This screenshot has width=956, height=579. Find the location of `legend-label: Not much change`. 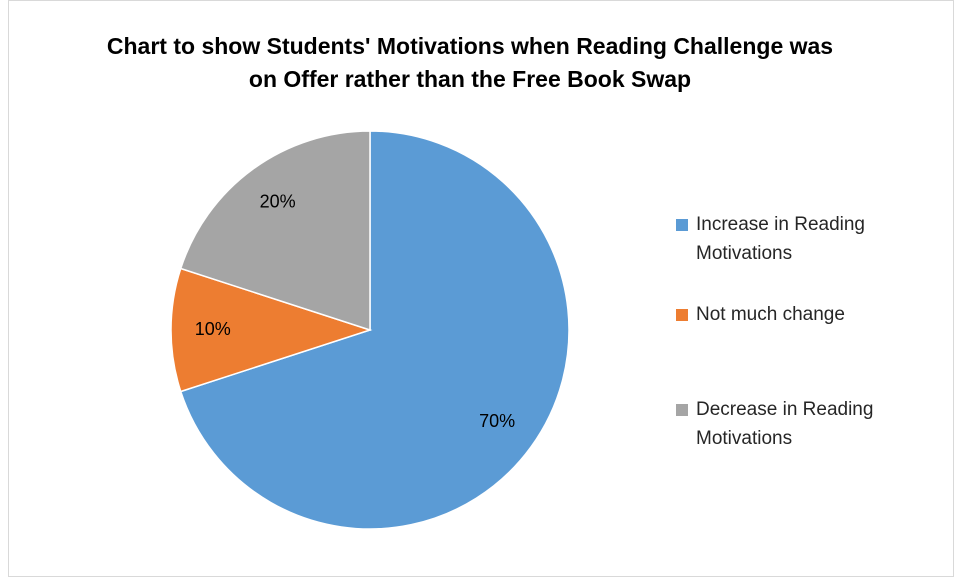

legend-label: Not much change is located at coordinates (770, 314).